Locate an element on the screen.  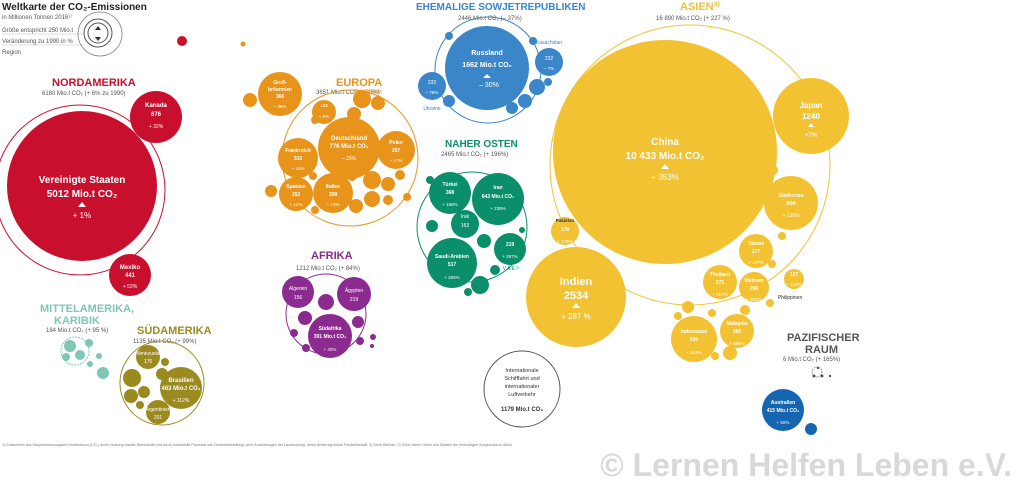
svg-text: Vietnam is located at coordinates (754, 281).